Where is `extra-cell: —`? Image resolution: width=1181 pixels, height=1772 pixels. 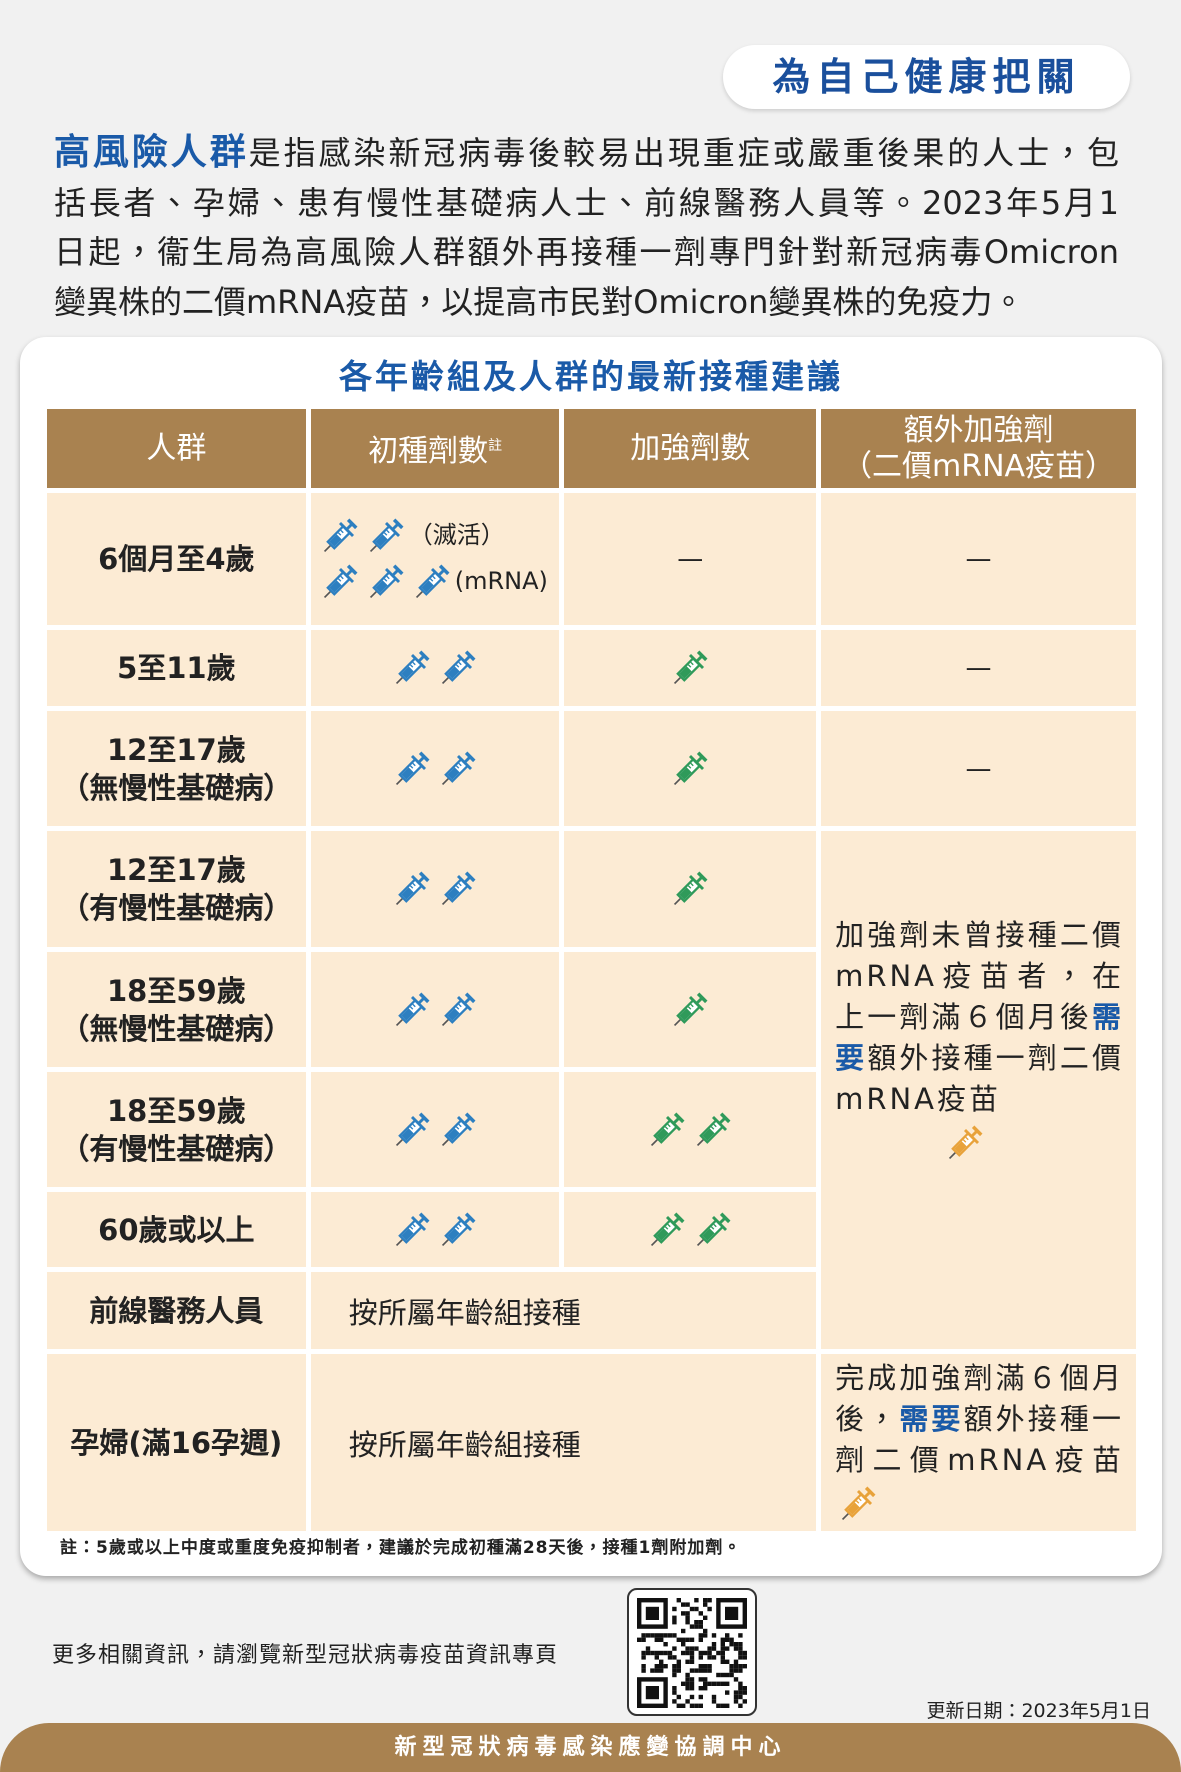
extra-cell: — is located at coordinates (978, 559).